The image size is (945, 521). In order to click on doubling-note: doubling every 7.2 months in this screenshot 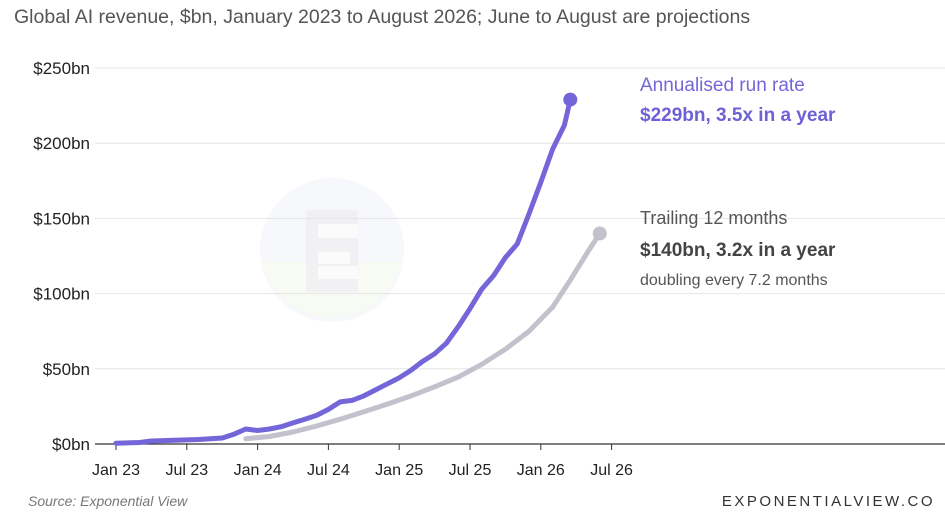, I will do `click(734, 280)`.